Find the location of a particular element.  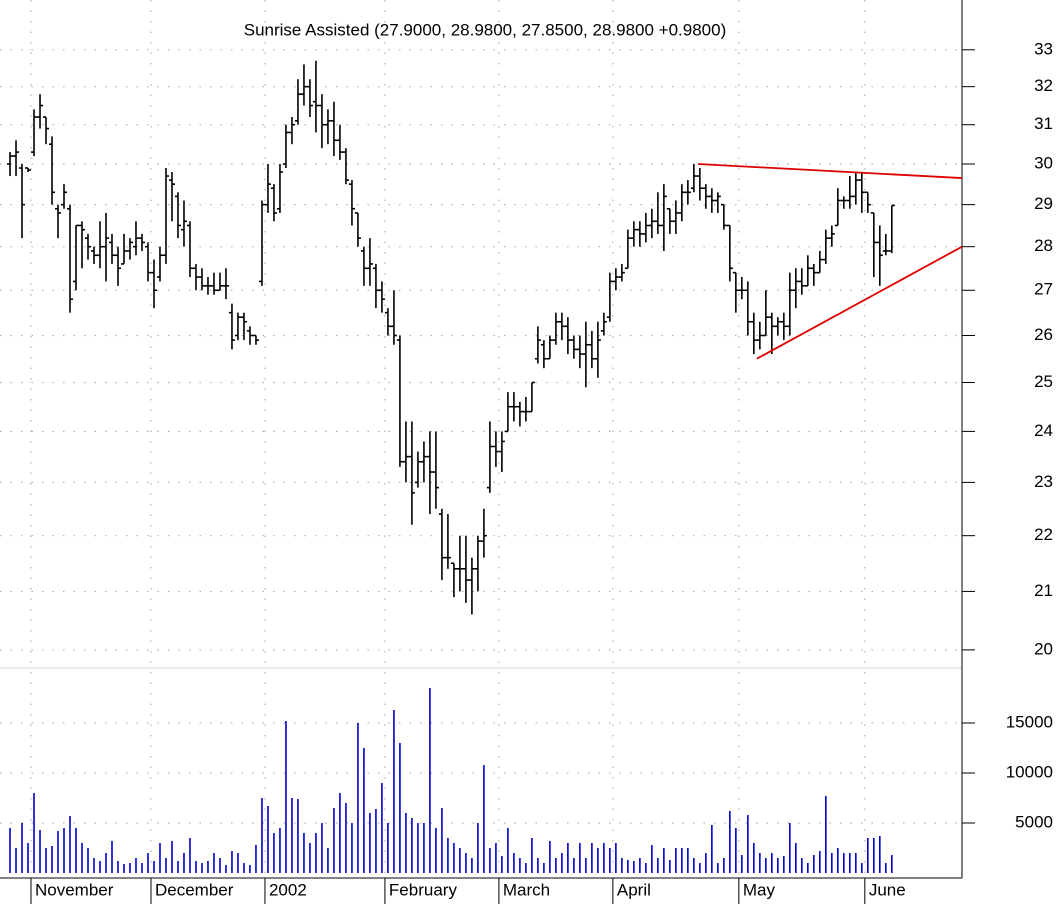

x-tick-label: April is located at coordinates (634, 889).